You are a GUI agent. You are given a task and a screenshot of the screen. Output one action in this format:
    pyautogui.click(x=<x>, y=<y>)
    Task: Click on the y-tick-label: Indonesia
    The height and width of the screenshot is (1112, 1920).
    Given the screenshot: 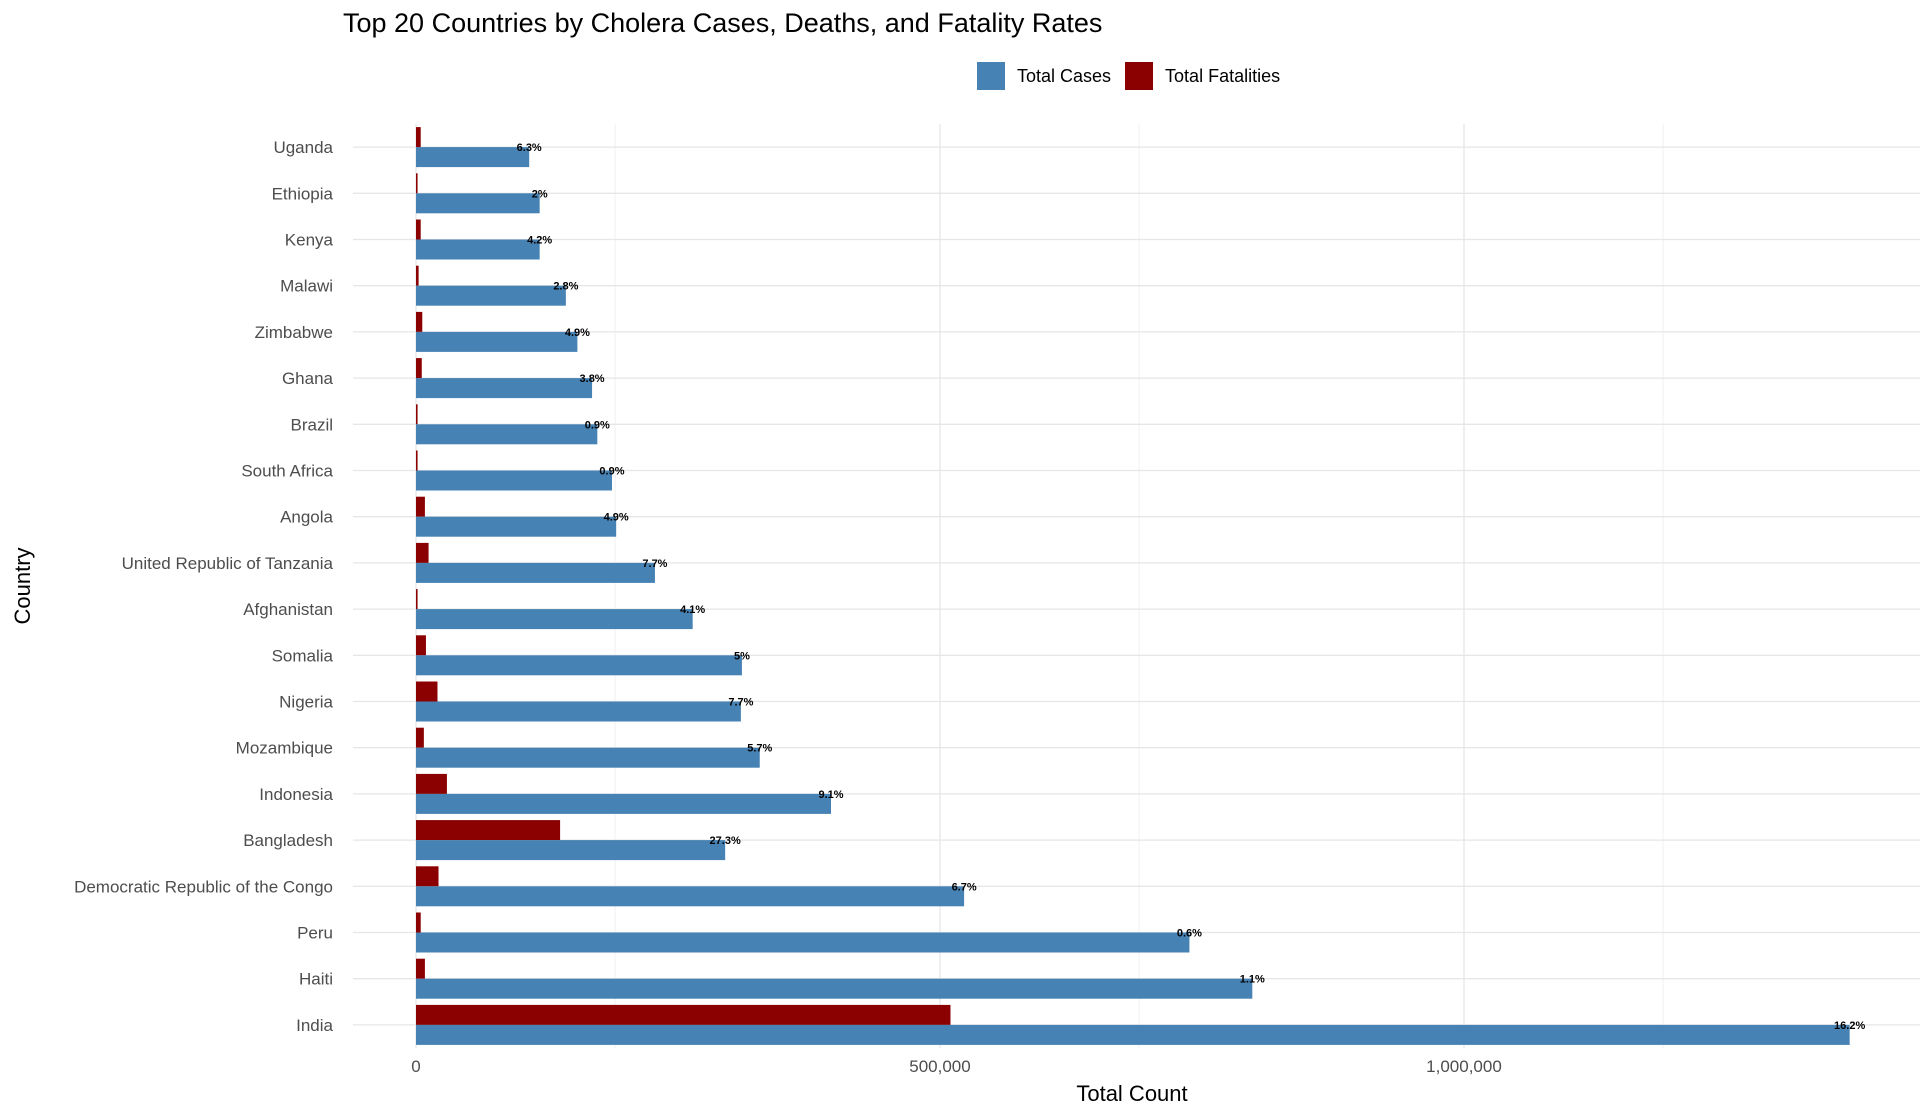 What is the action you would take?
    pyautogui.click(x=296, y=794)
    